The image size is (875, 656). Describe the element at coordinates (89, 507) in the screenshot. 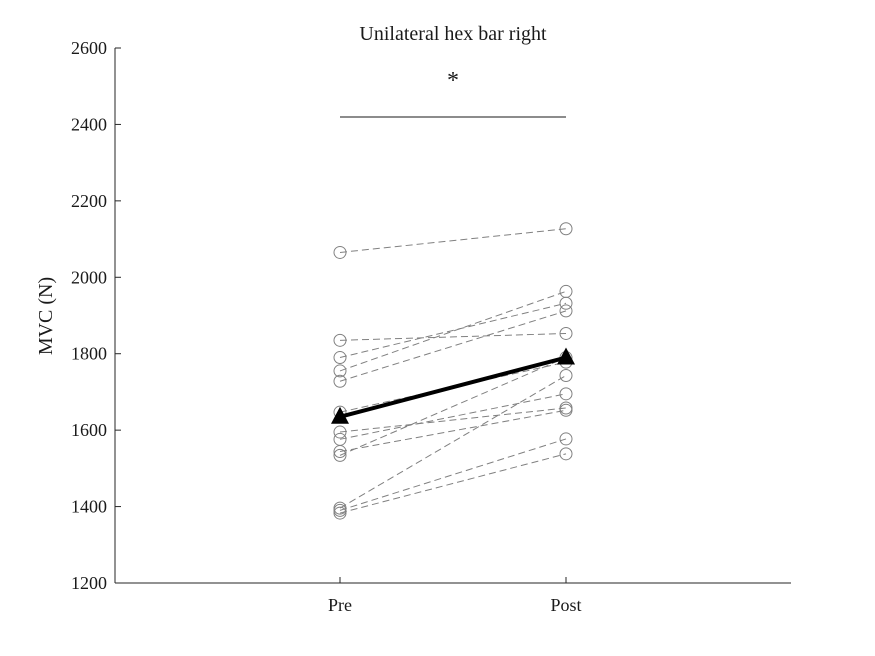

I see `y-tick-label: 1400` at that location.